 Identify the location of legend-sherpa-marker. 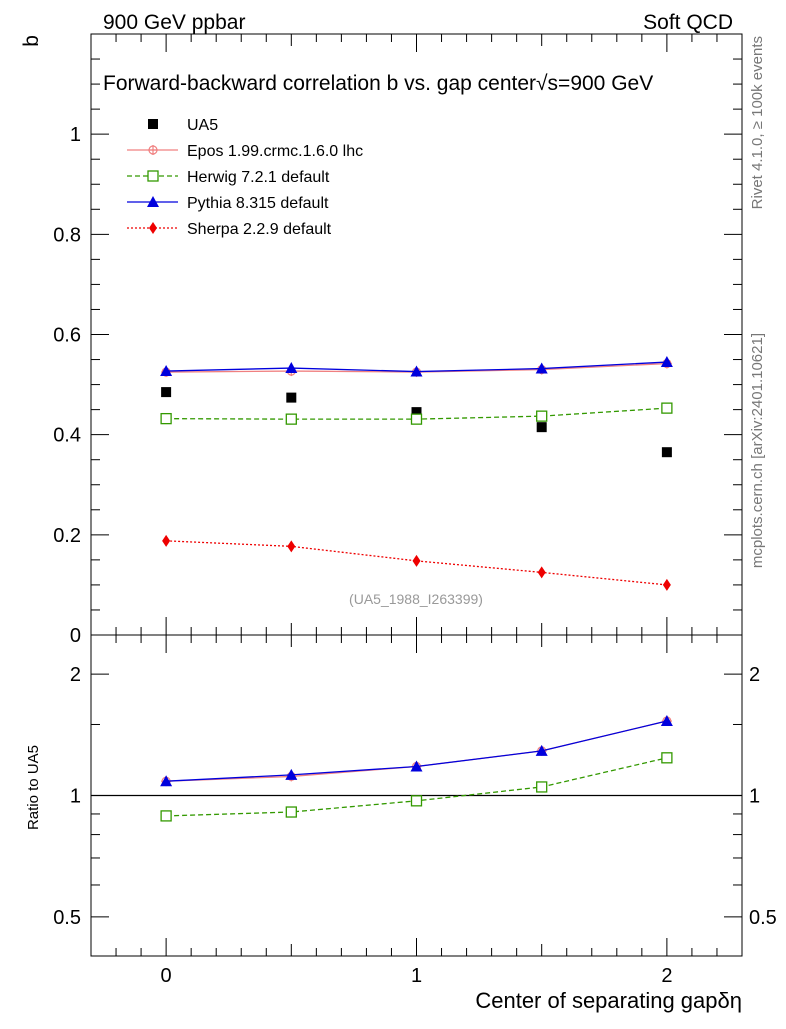
(153, 228).